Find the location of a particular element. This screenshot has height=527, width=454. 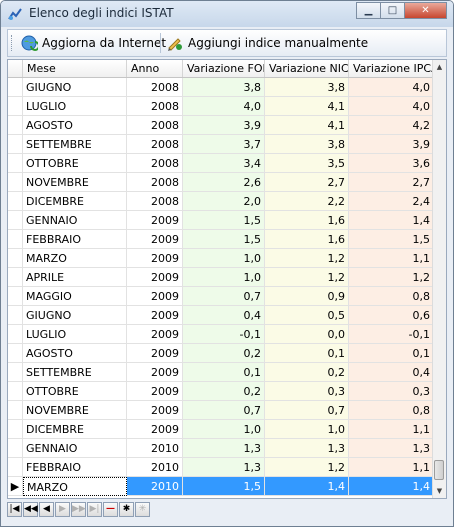

cell-nic: 2,2 is located at coordinates (307, 201).